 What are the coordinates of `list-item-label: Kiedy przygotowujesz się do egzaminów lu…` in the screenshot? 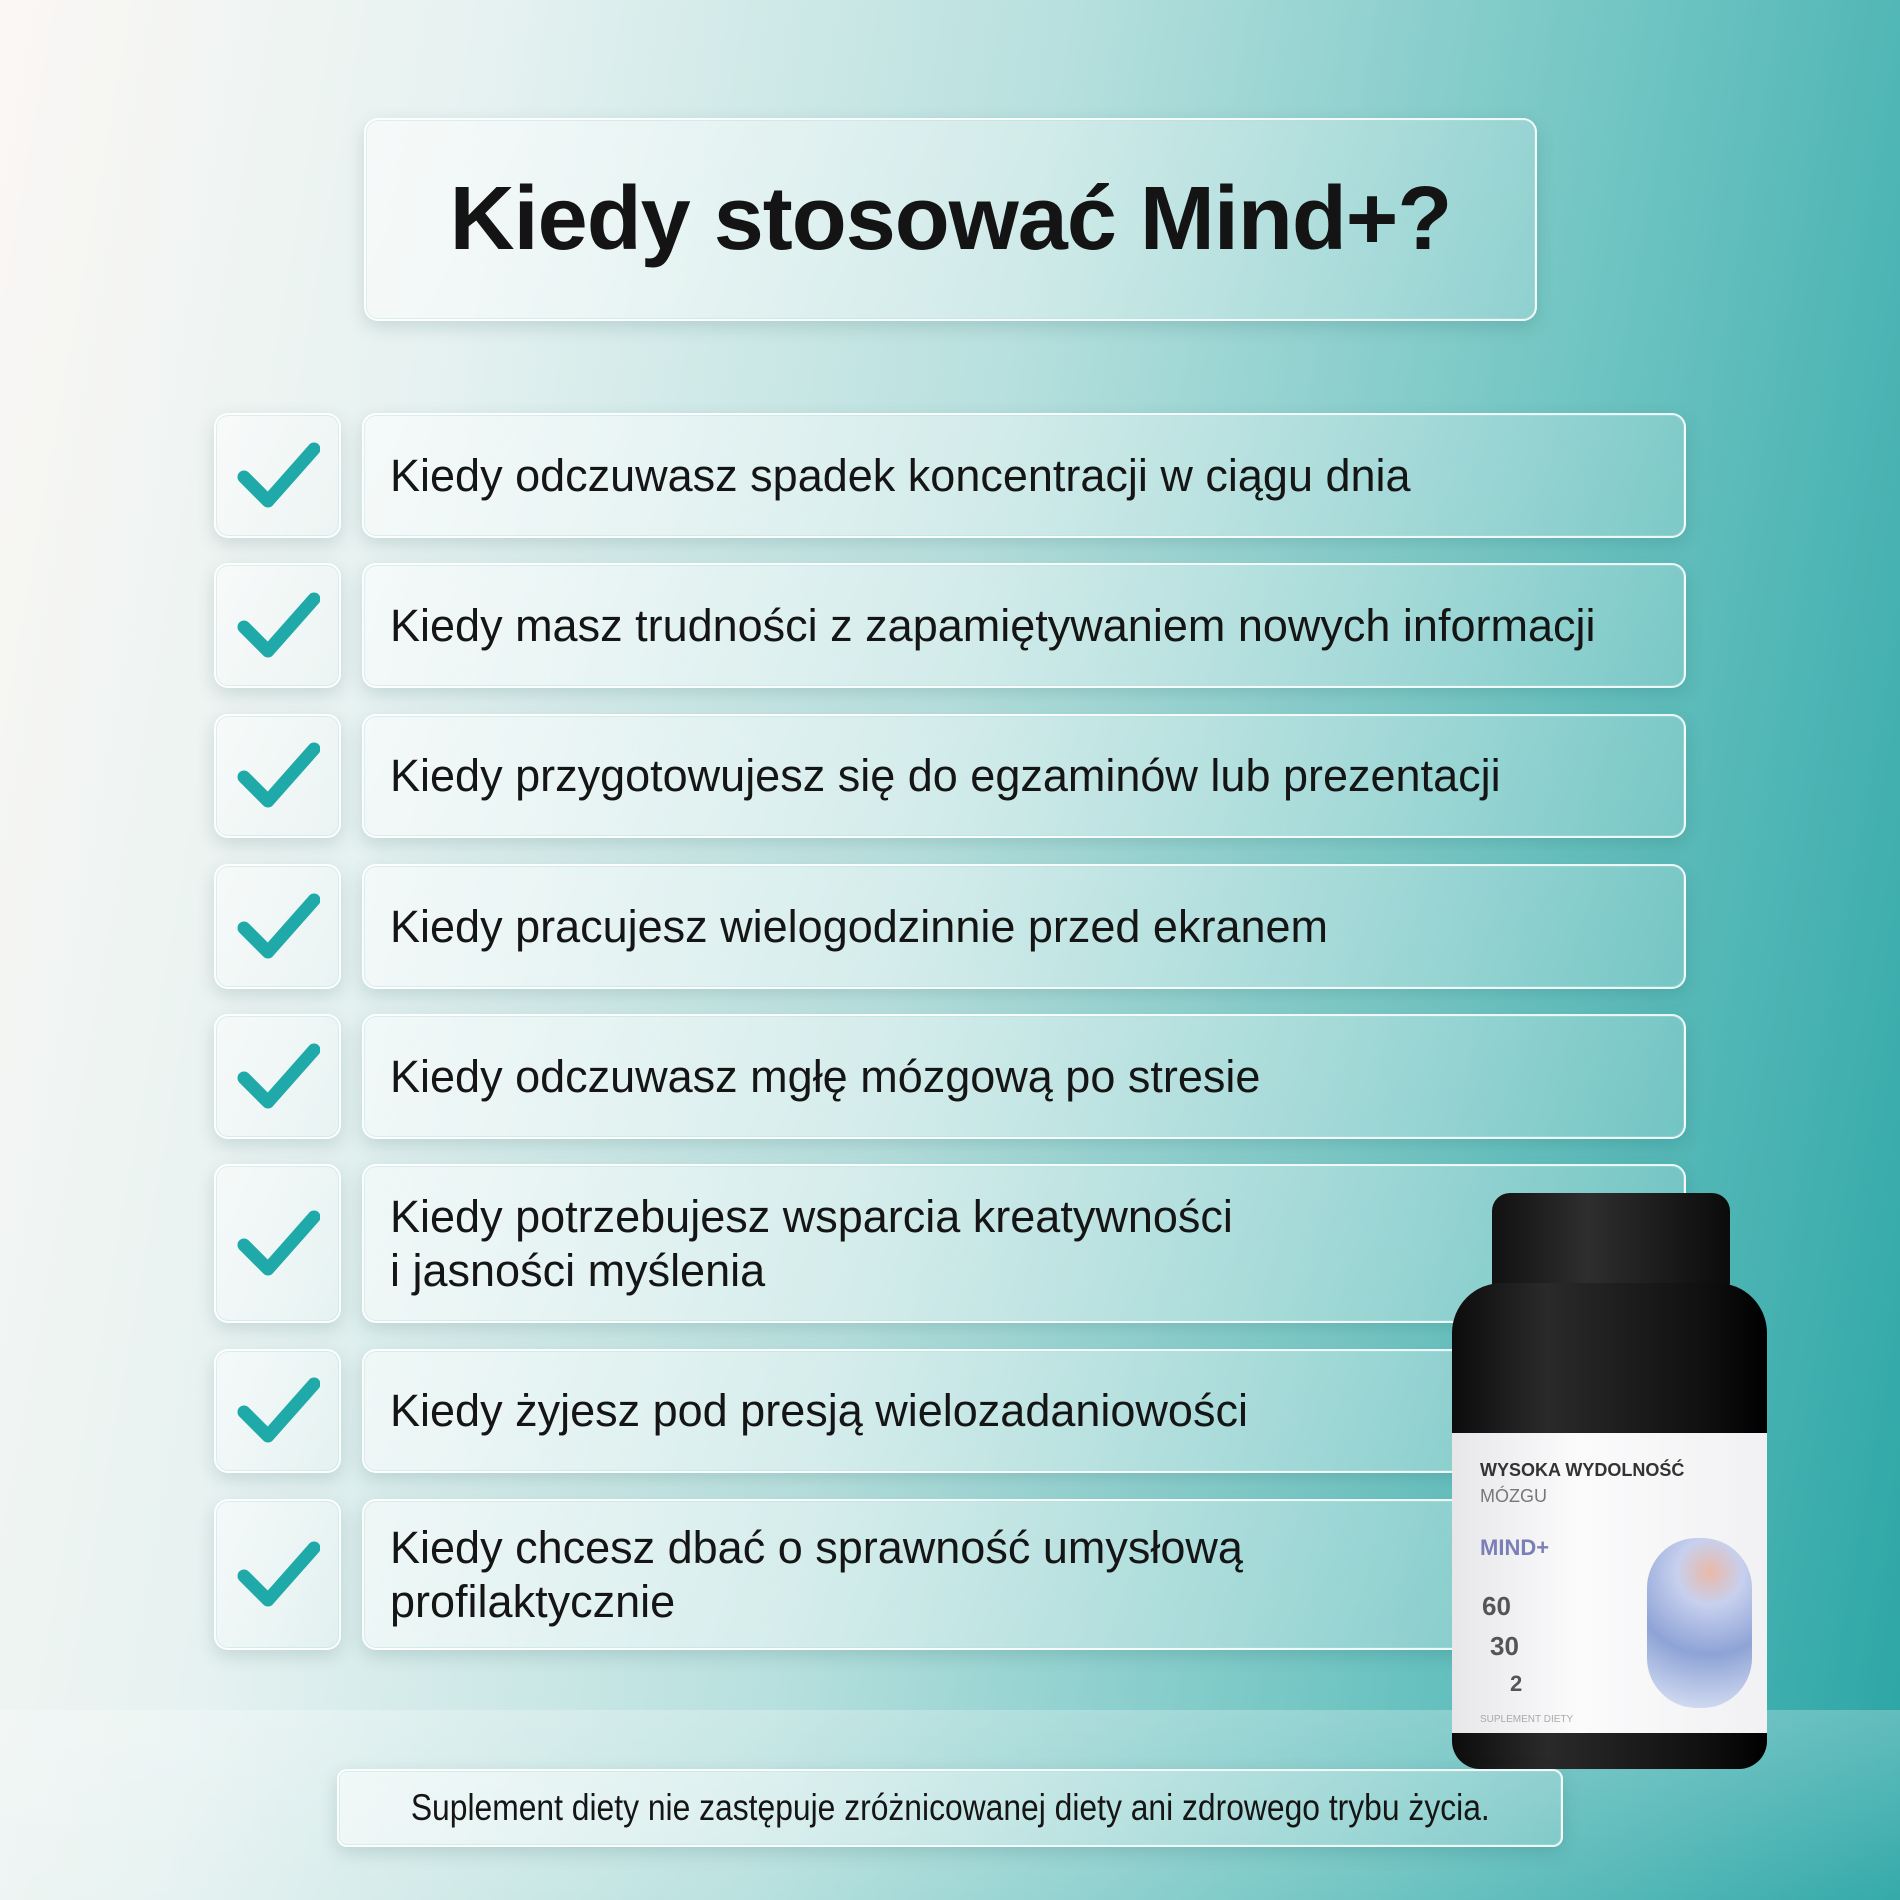 It's located at (945, 775).